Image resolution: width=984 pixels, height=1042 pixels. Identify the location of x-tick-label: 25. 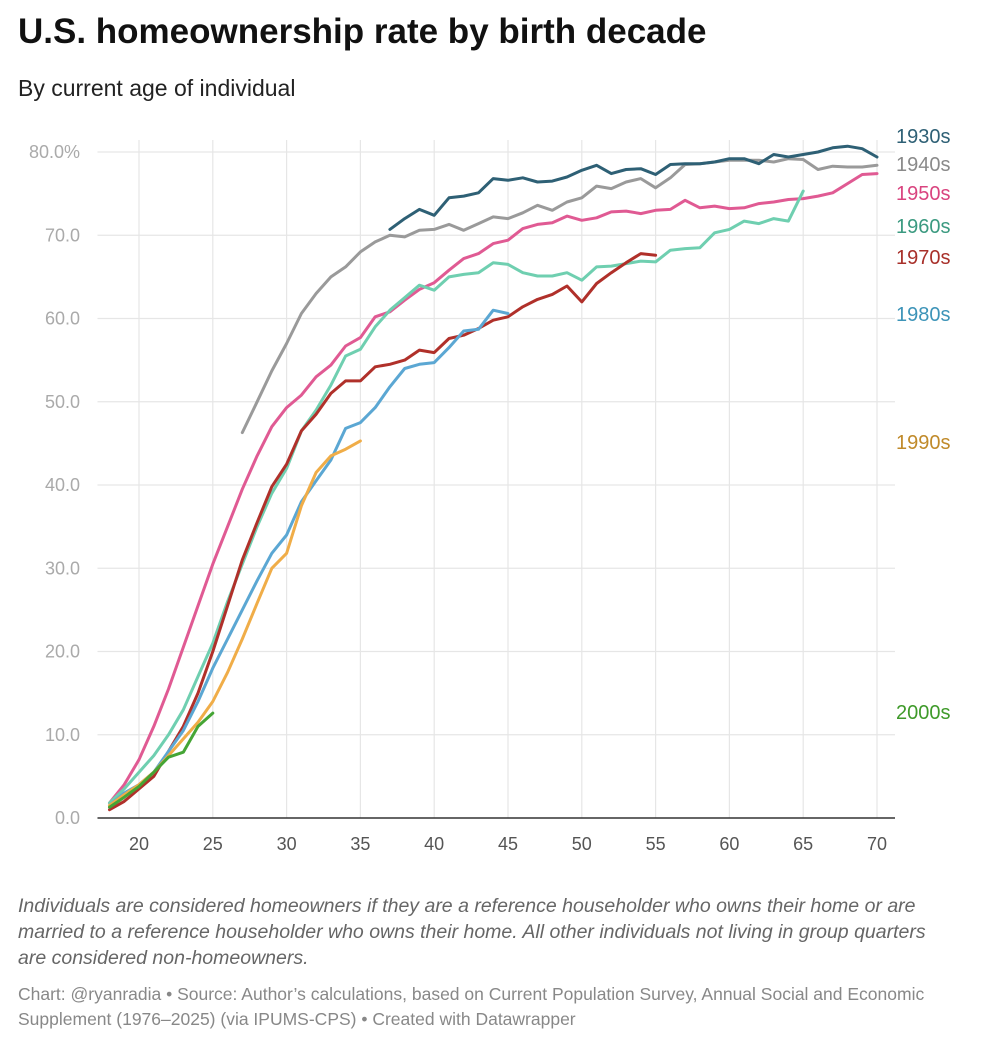
(213, 844).